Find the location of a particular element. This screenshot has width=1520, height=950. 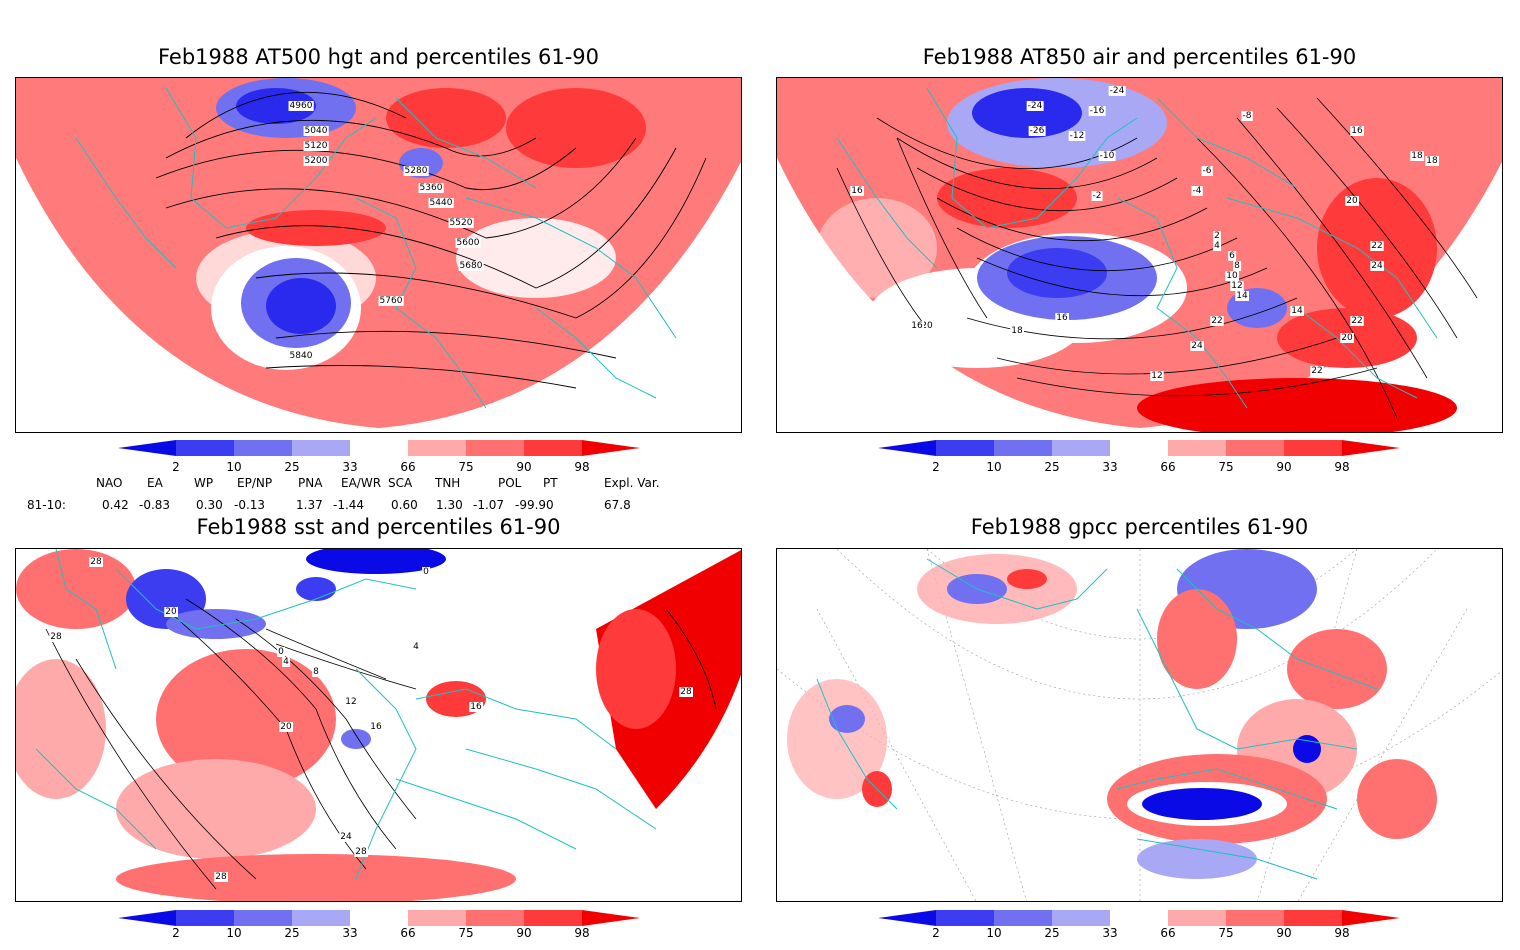

contour-label: -24 is located at coordinates (1117, 91).